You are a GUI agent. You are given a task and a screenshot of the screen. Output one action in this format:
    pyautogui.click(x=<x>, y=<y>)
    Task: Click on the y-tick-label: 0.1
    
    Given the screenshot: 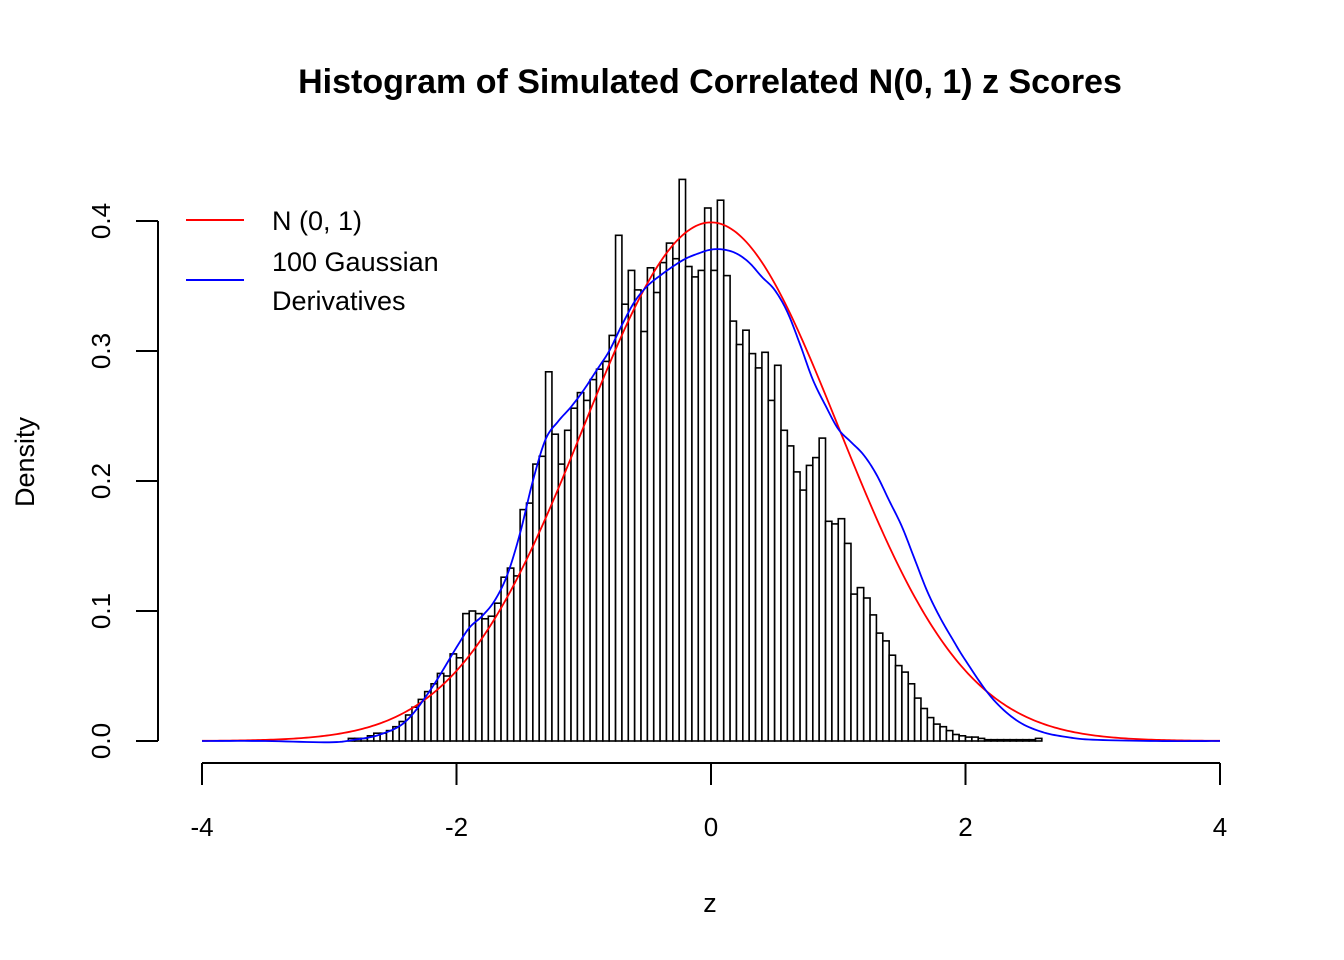 What is the action you would take?
    pyautogui.click(x=101, y=611)
    